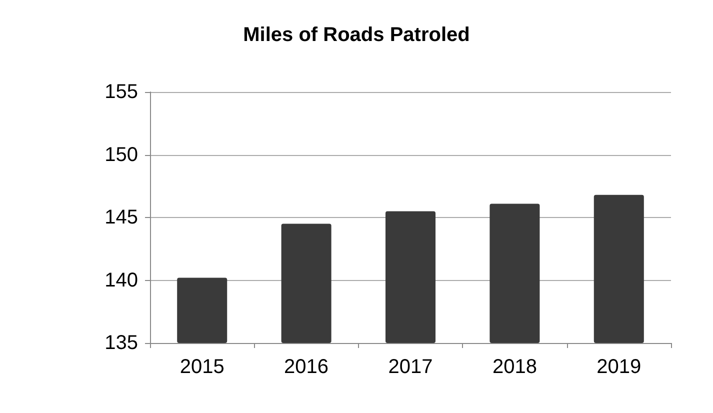 This screenshot has width=713, height=413. I want to click on y-tick-label: 140, so click(121, 280).